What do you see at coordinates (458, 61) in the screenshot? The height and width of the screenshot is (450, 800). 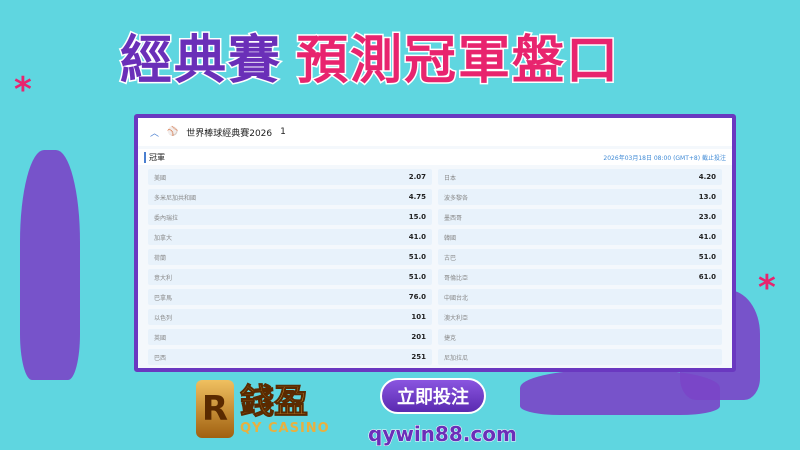 I see `title-part2: 預測冠軍盤口` at bounding box center [458, 61].